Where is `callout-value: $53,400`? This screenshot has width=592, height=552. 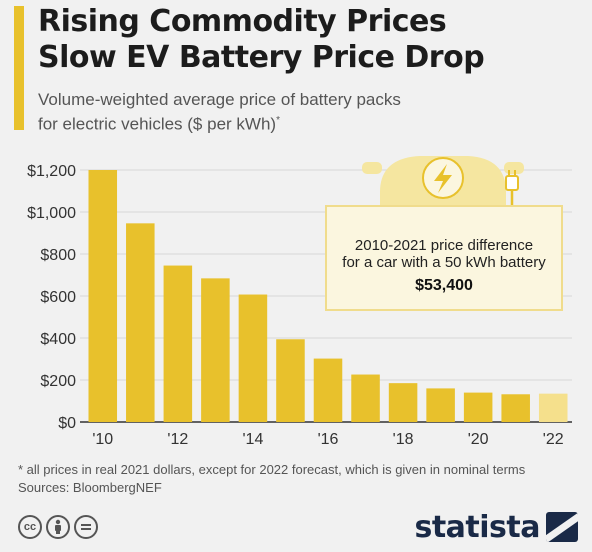
callout-value: $53,400 is located at coordinates (444, 285).